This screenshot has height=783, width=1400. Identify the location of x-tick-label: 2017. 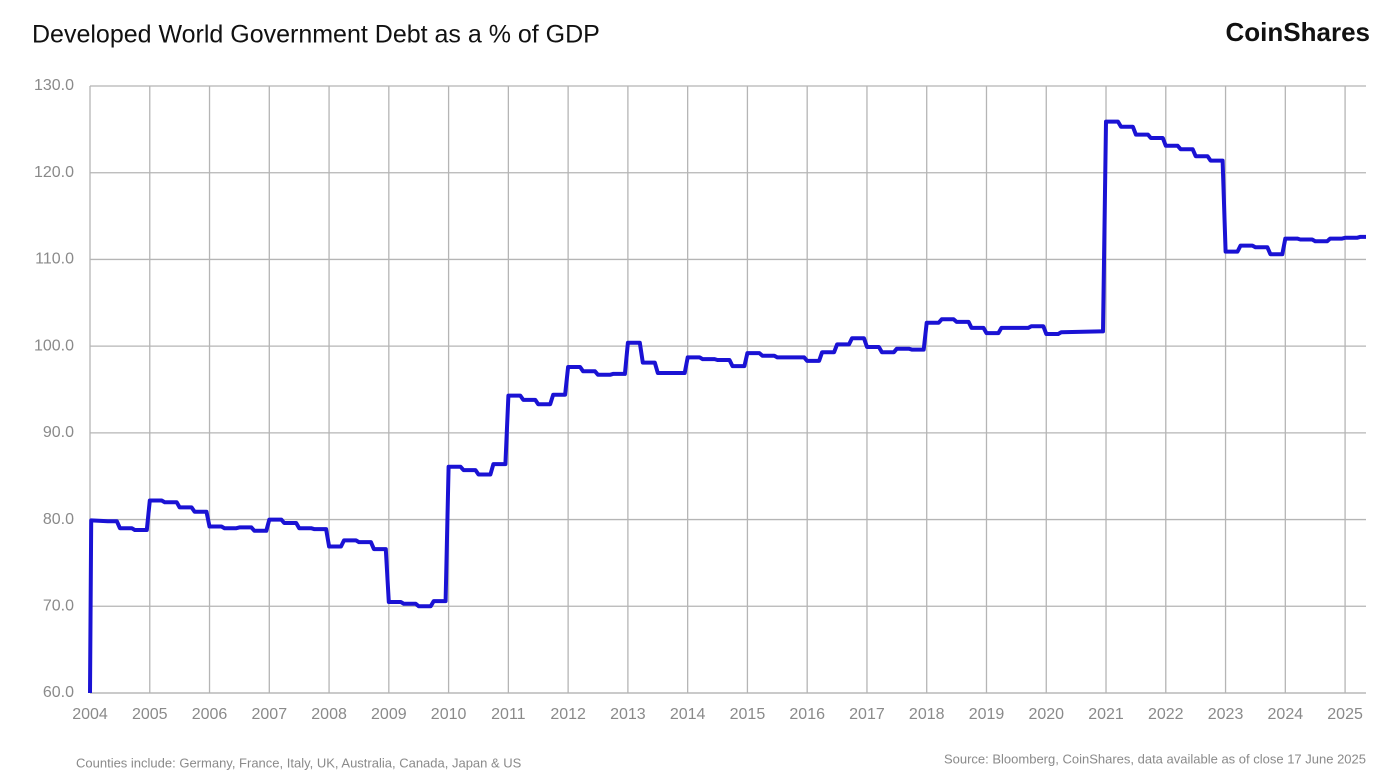
(867, 714).